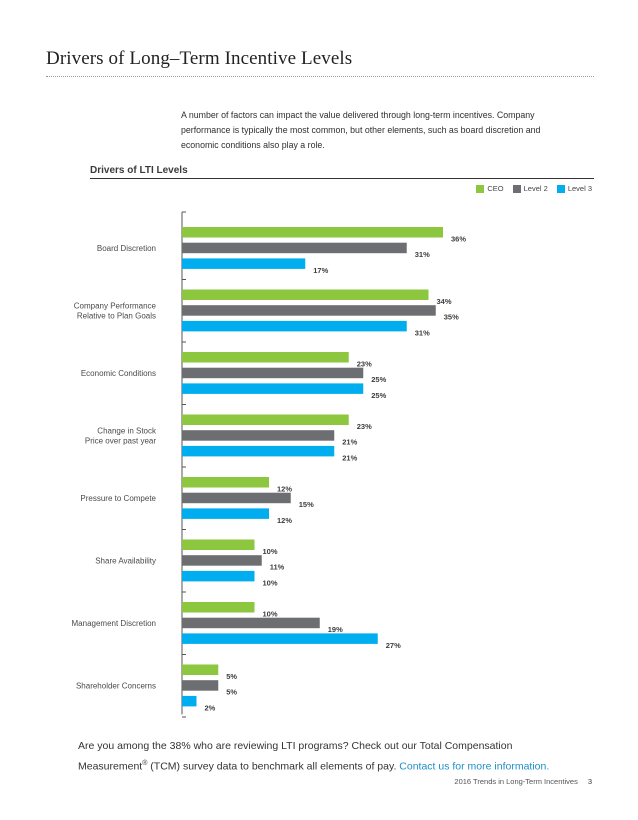 This screenshot has height=820, width=638. I want to click on legend-label-level-3: Level 3, so click(579, 188).